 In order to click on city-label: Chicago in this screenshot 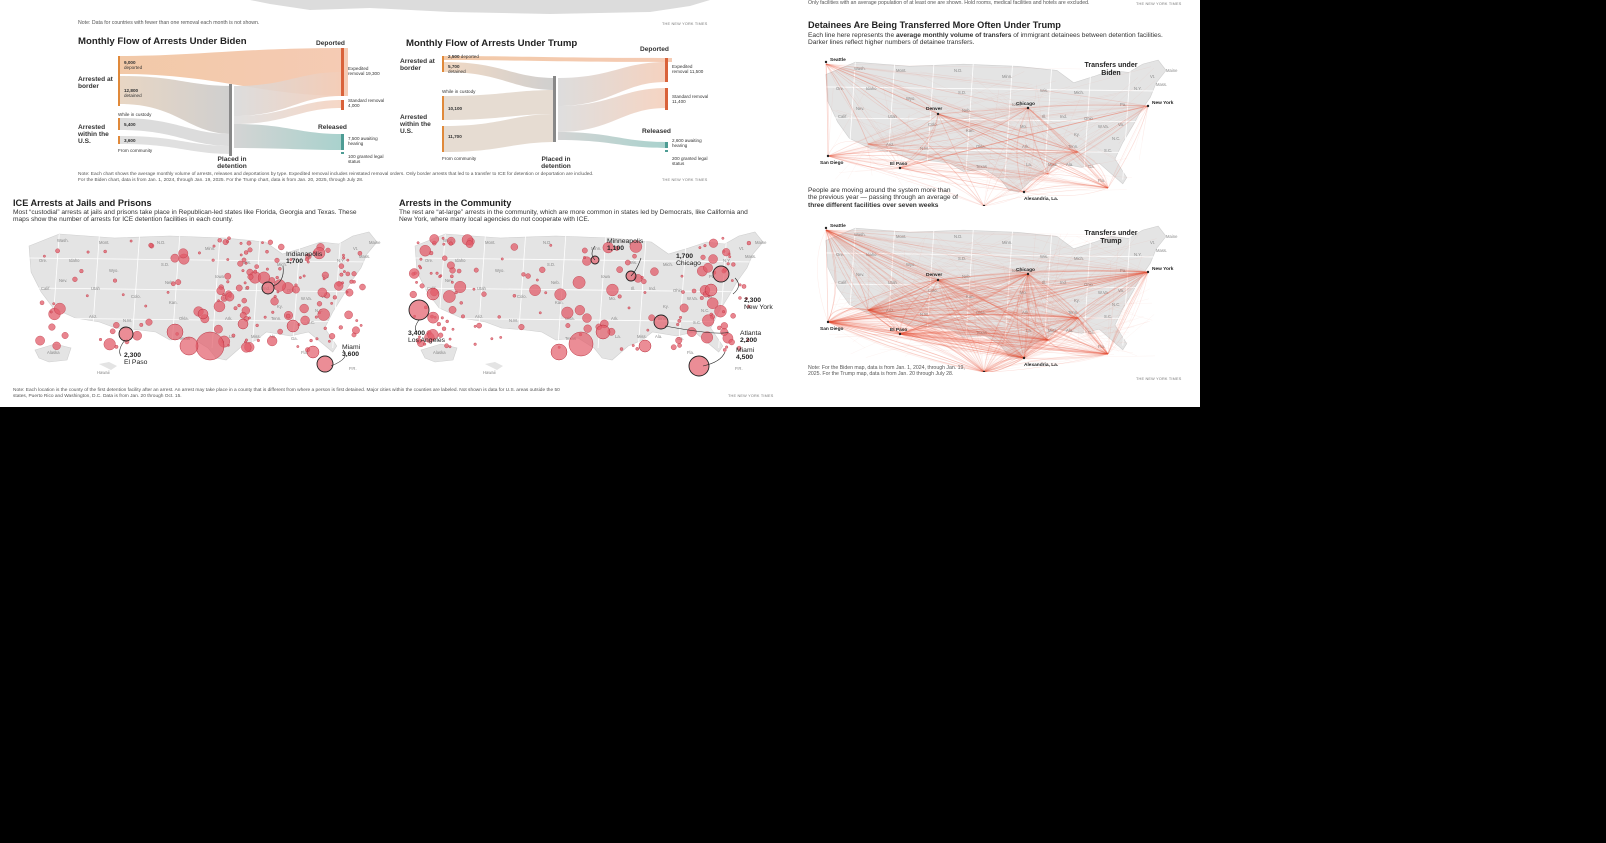, I will do `click(1025, 270)`.